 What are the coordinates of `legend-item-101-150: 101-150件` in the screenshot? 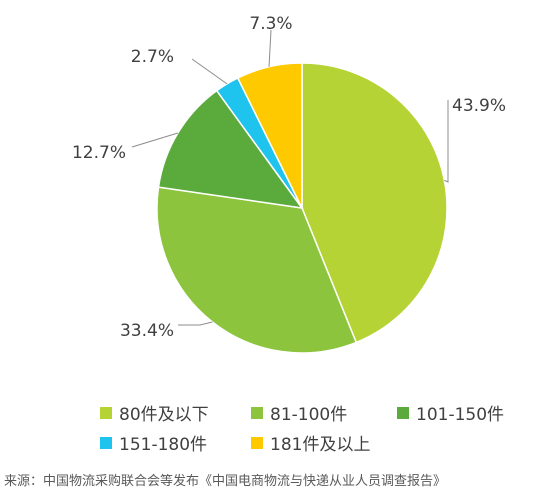 It's located at (450, 412).